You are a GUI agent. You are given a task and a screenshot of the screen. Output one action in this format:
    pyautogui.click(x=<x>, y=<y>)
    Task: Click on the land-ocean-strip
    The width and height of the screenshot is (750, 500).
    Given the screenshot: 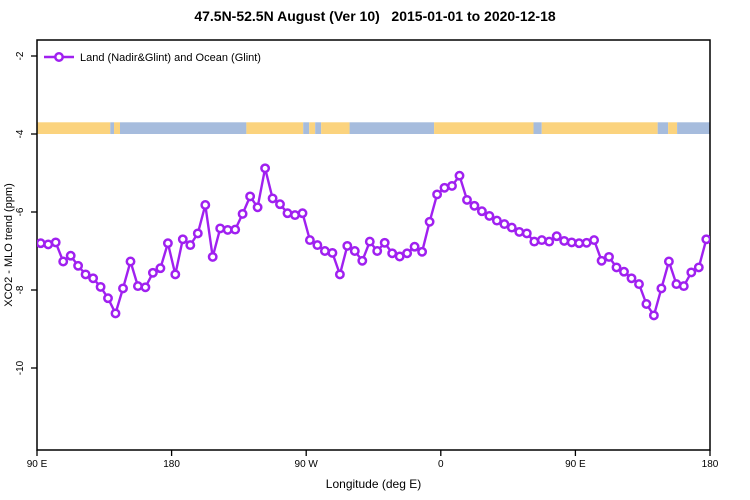 What is the action you would take?
    pyautogui.click(x=373, y=128)
    